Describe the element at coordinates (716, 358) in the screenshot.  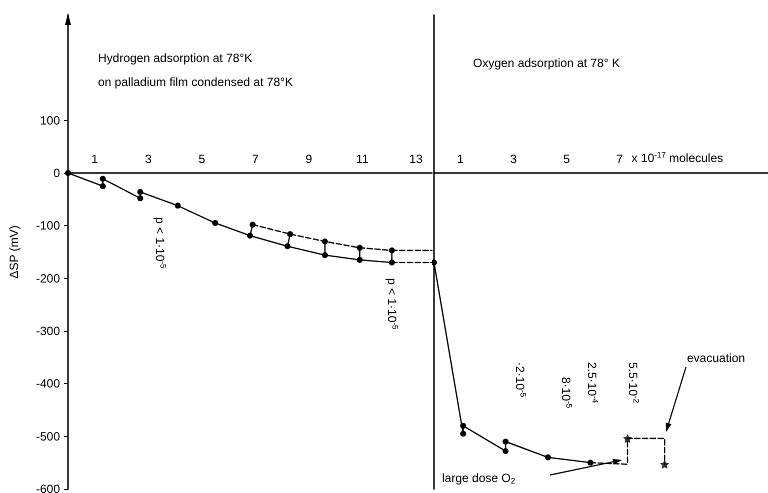
I see `annotation: evacuation` at that location.